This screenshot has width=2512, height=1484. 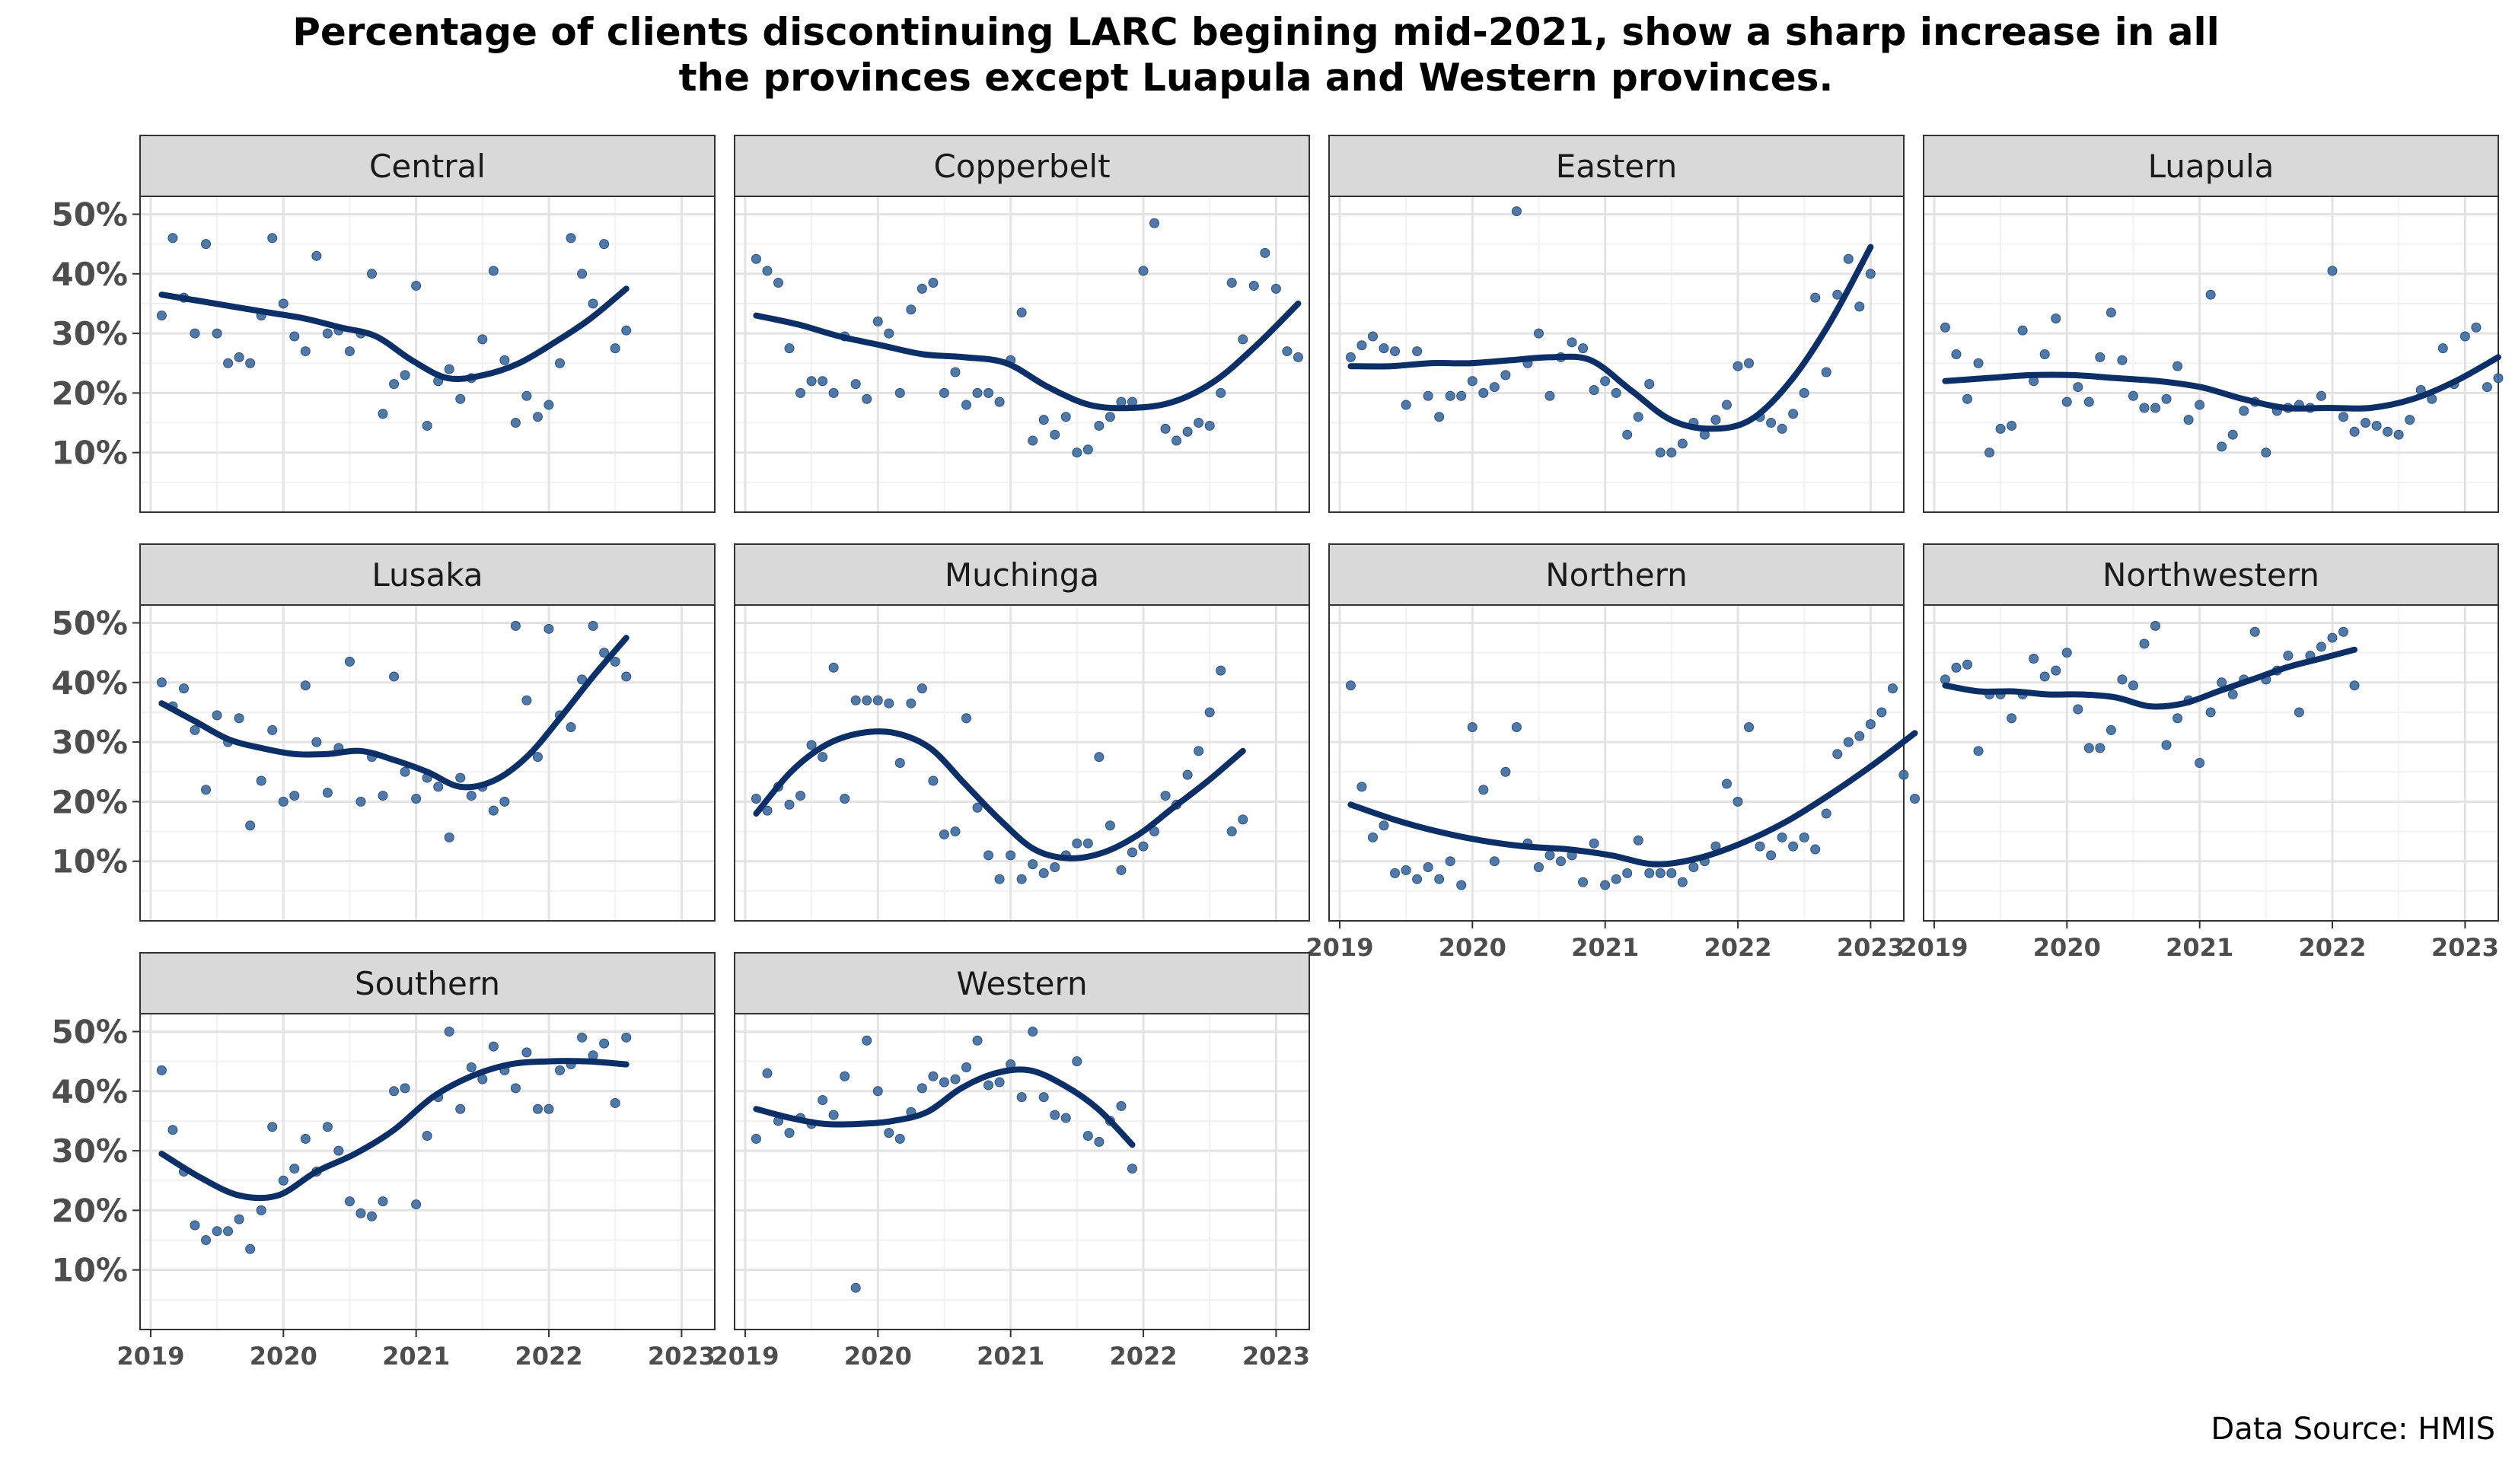 I want to click on northern-x-tick-label: 2022, so click(x=1738, y=948).